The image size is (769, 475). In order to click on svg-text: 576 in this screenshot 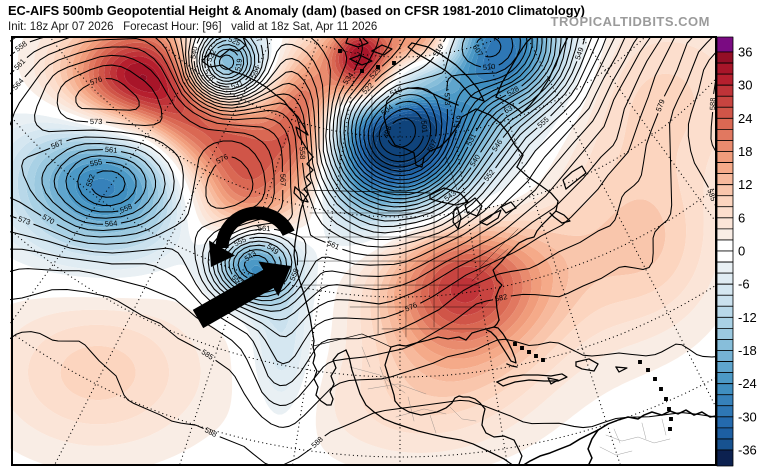, I will do `click(96, 80)`.